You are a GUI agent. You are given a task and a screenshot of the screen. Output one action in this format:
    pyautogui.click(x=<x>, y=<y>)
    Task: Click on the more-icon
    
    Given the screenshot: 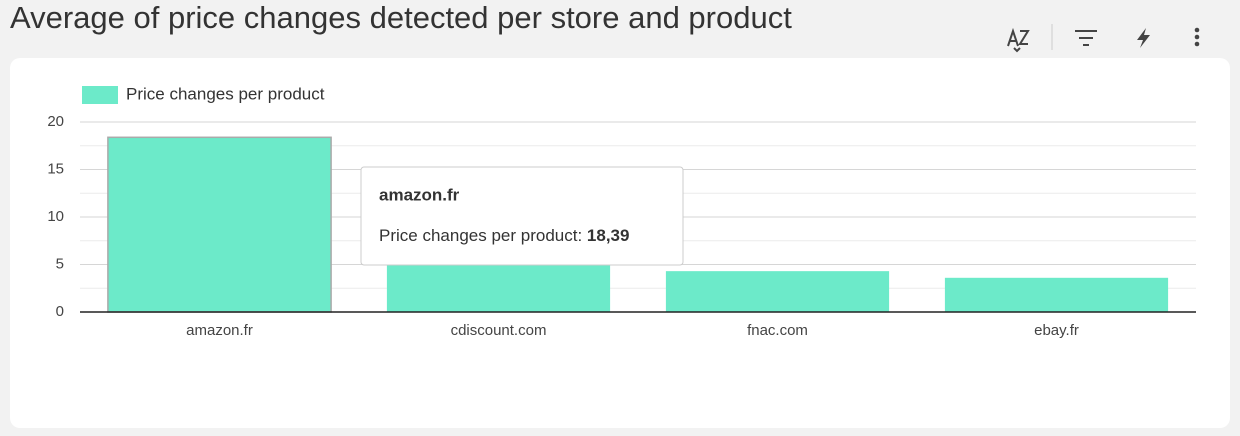 What is the action you would take?
    pyautogui.click(x=1197, y=37)
    